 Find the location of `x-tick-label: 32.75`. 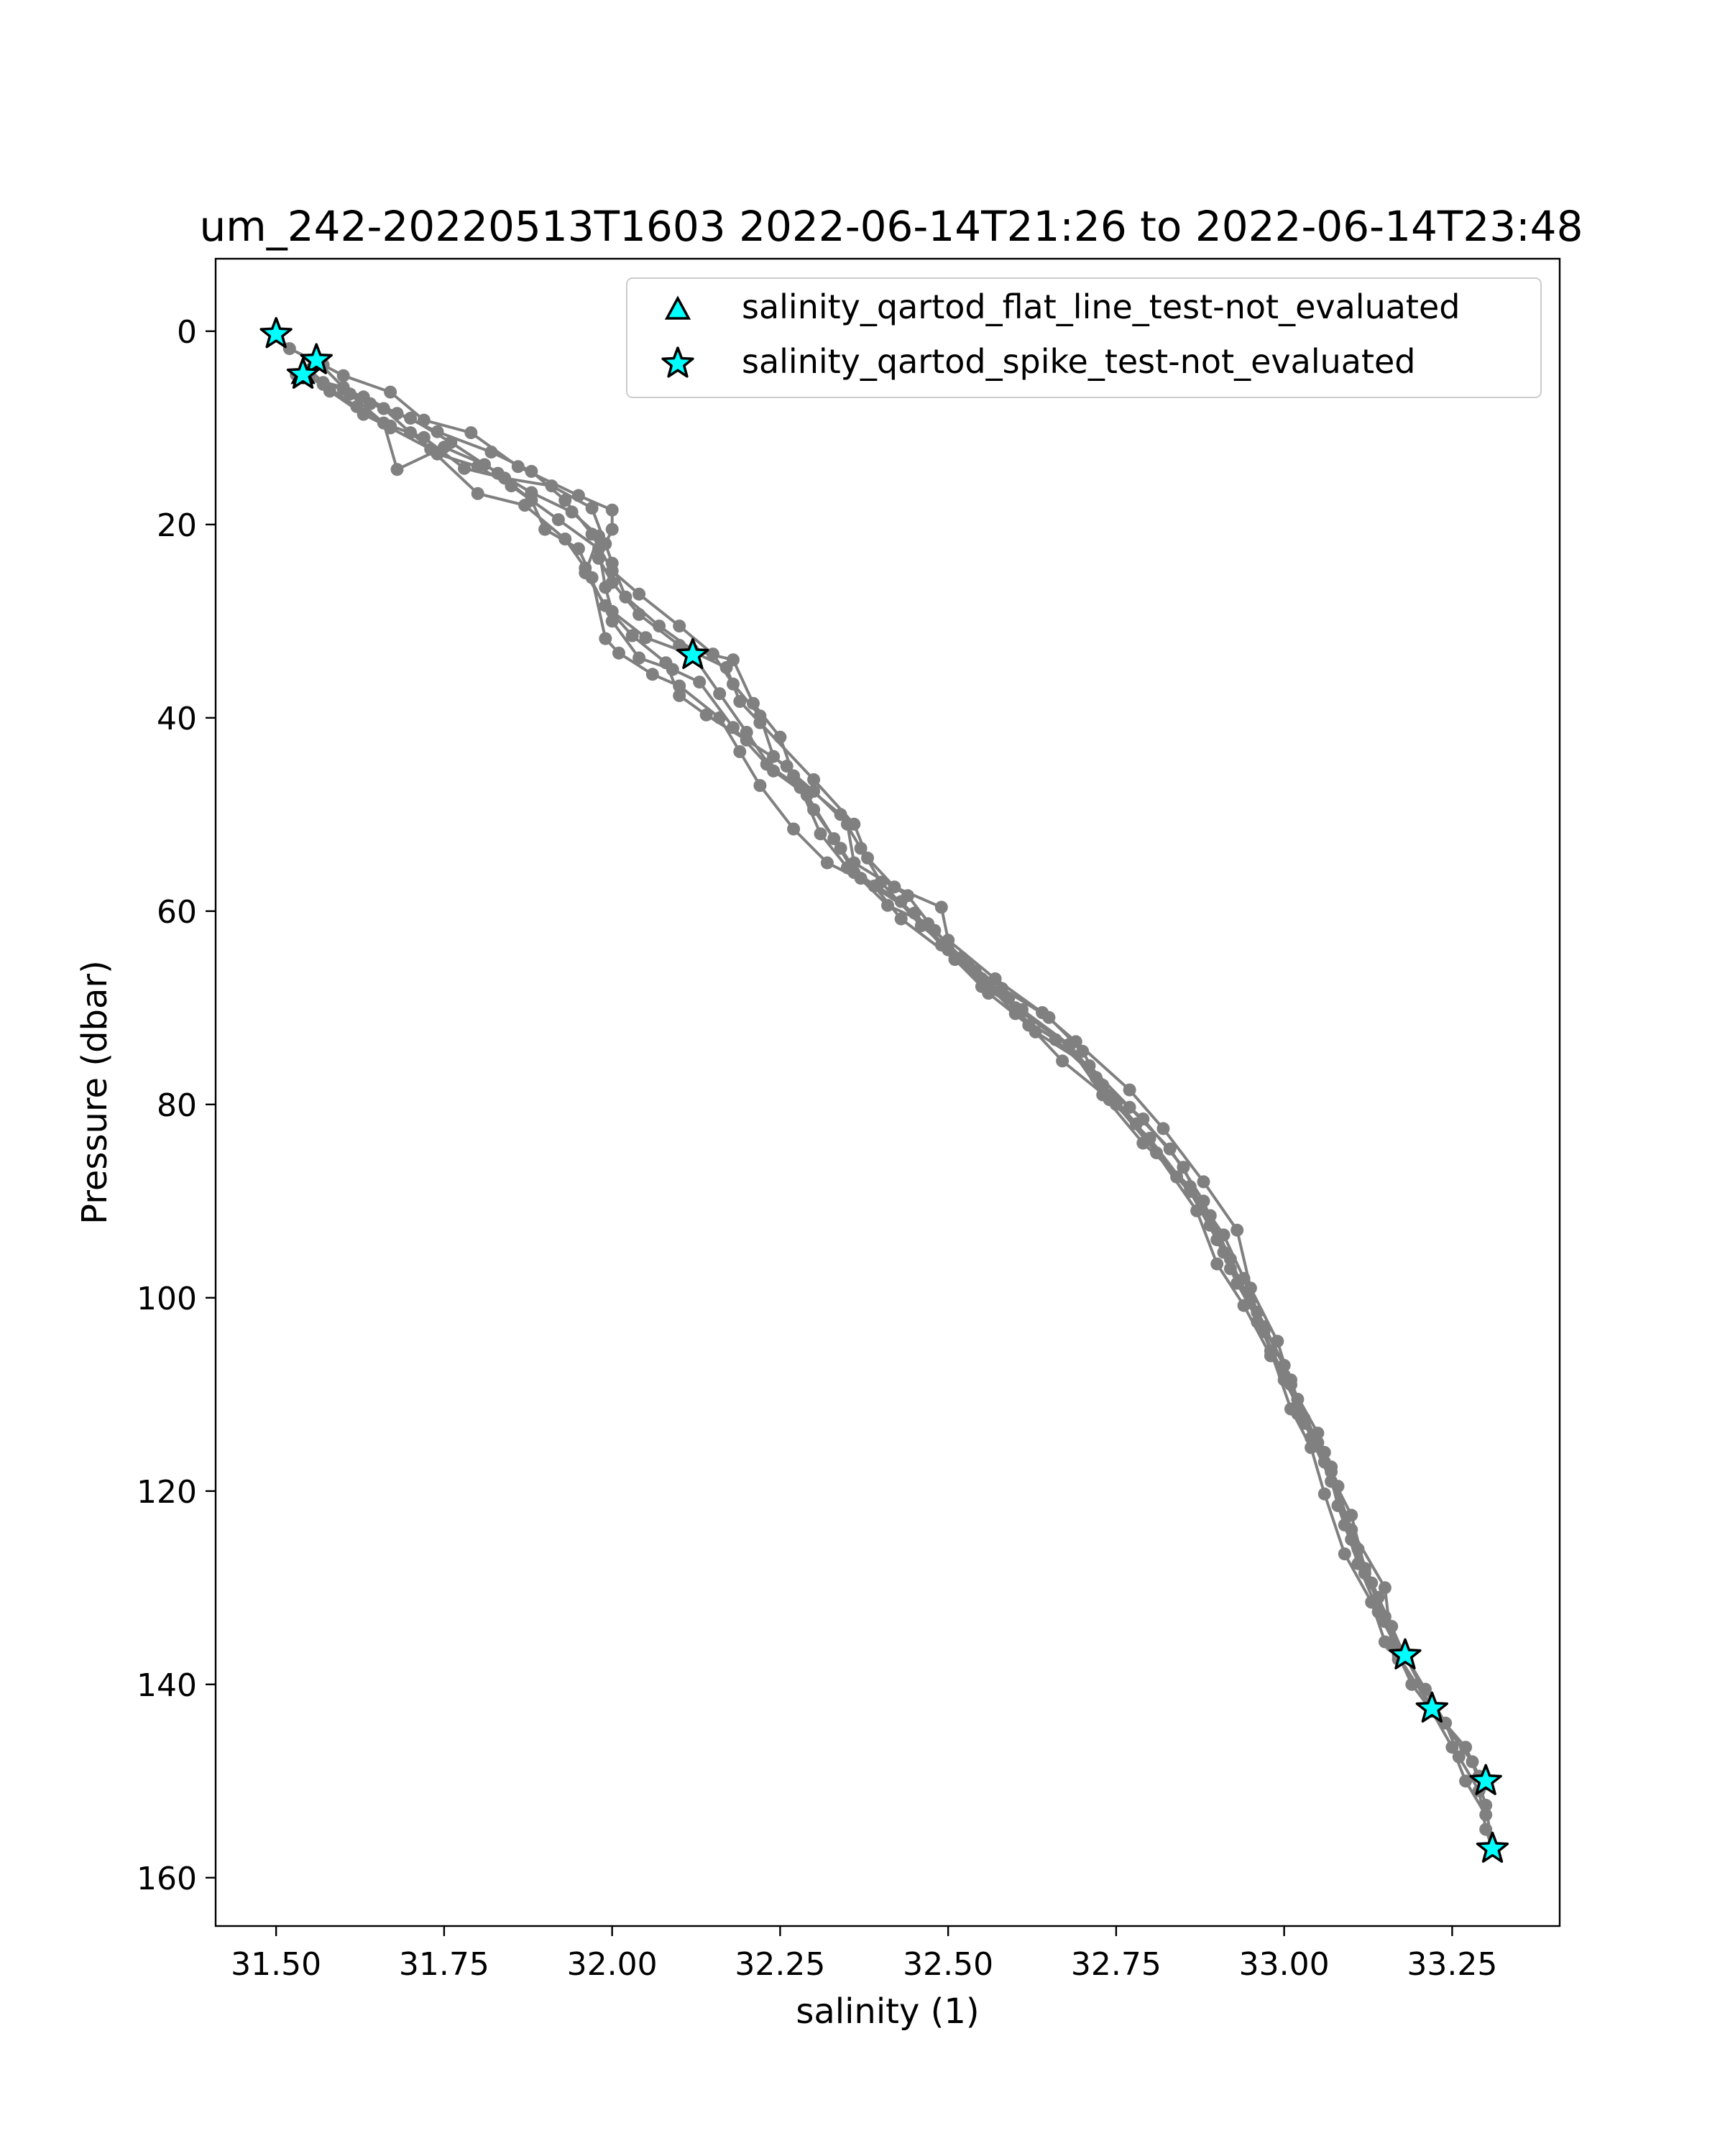

x-tick-label: 32.75 is located at coordinates (1116, 1965).